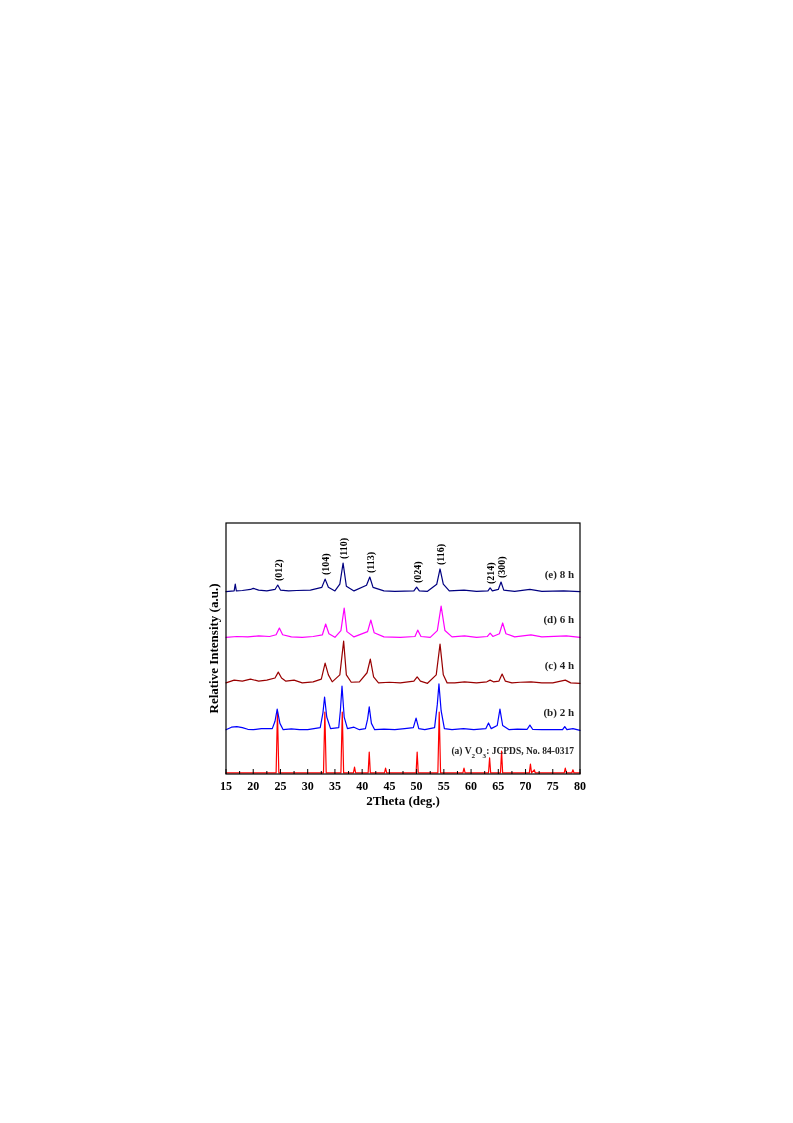 The image size is (793, 1123). I want to click on x-tick-label: 55, so click(443, 786).